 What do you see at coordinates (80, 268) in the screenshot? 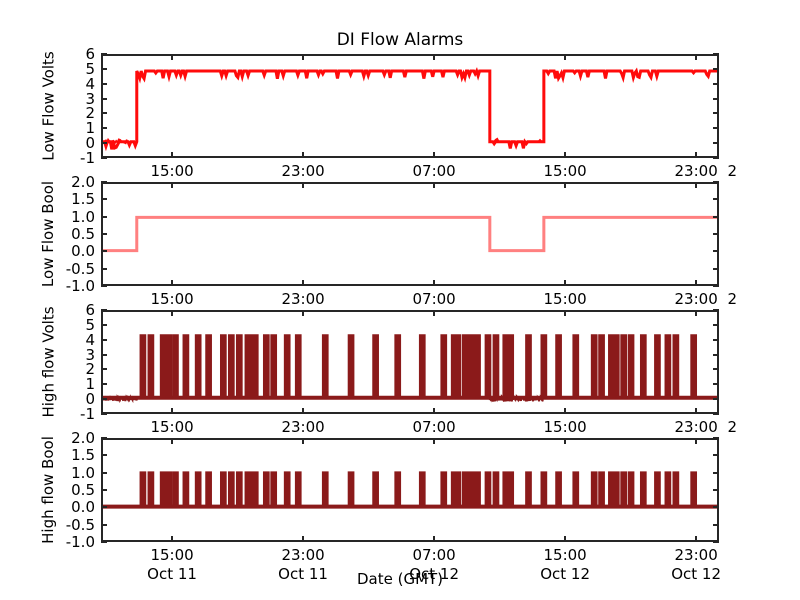
I see `y-tick-label: -0.5` at bounding box center [80, 268].